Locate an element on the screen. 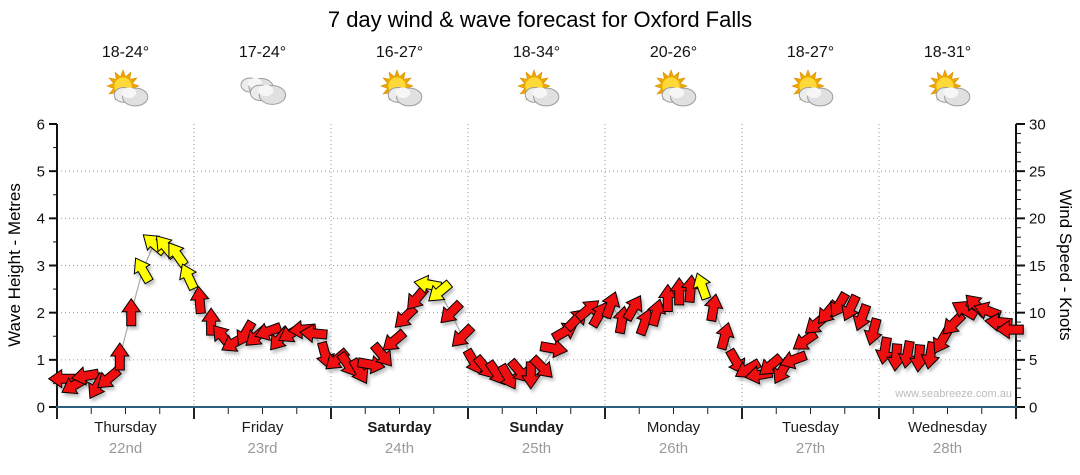 This screenshot has width=1080, height=475. day-header-tuesday: 18-27° is located at coordinates (810, 80).